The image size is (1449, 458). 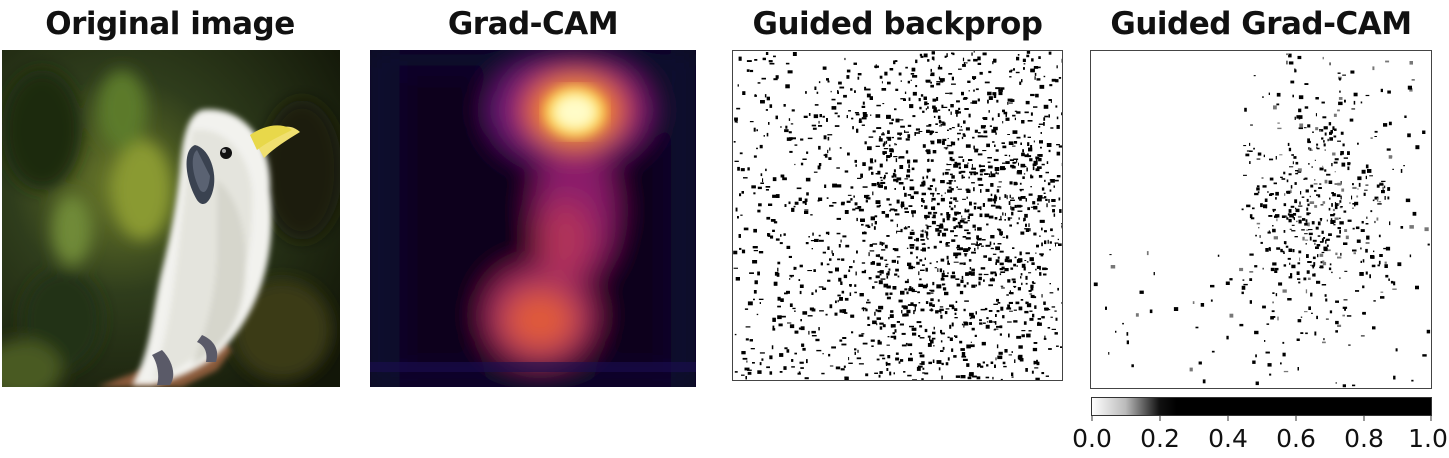 What do you see at coordinates (897, 24) in the screenshot?
I see `panel-title-guided-backprop: Guided backprop` at bounding box center [897, 24].